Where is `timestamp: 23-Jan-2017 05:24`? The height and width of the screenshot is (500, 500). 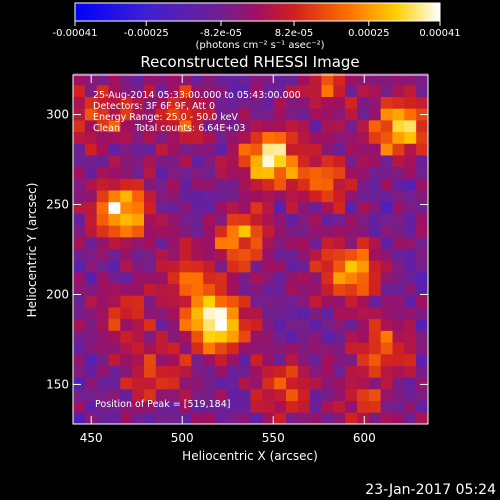 timestamp: 23-Jan-2017 05:24 is located at coordinates (430, 490).